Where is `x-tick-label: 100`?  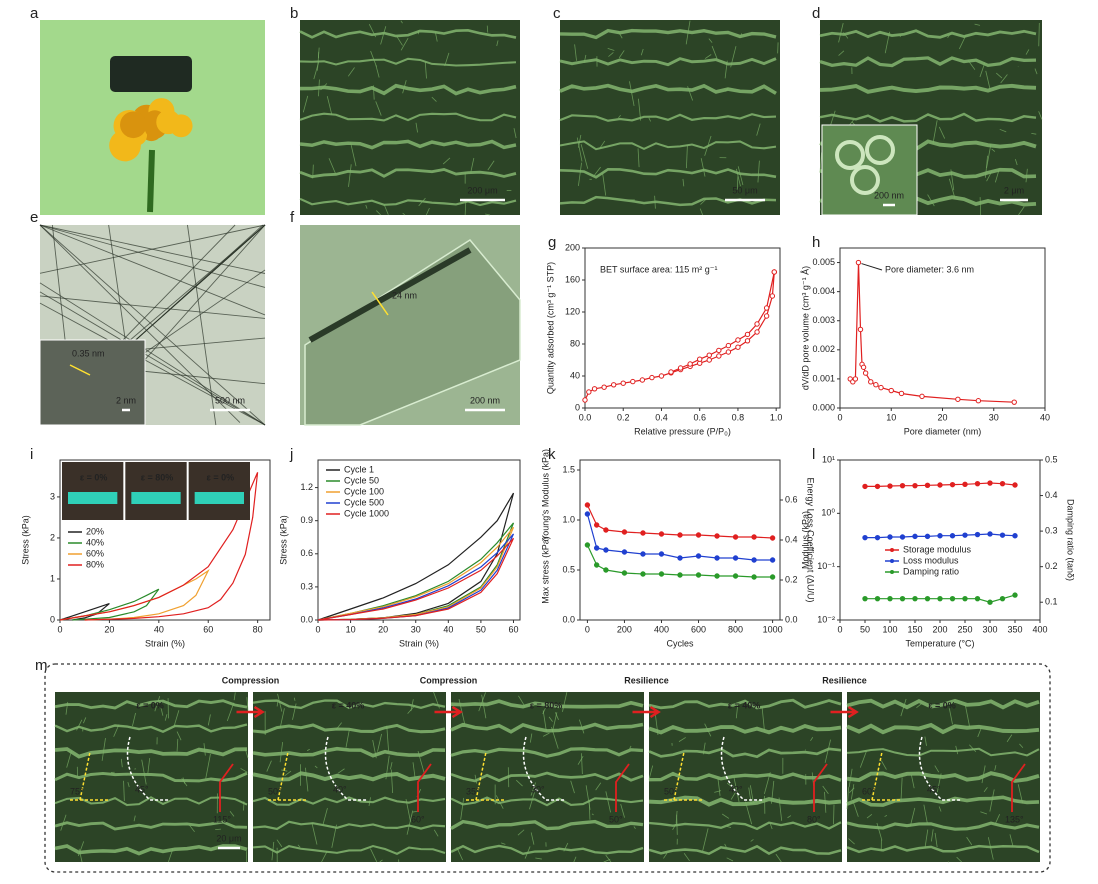
x-tick-label: 100 is located at coordinates (889, 629).